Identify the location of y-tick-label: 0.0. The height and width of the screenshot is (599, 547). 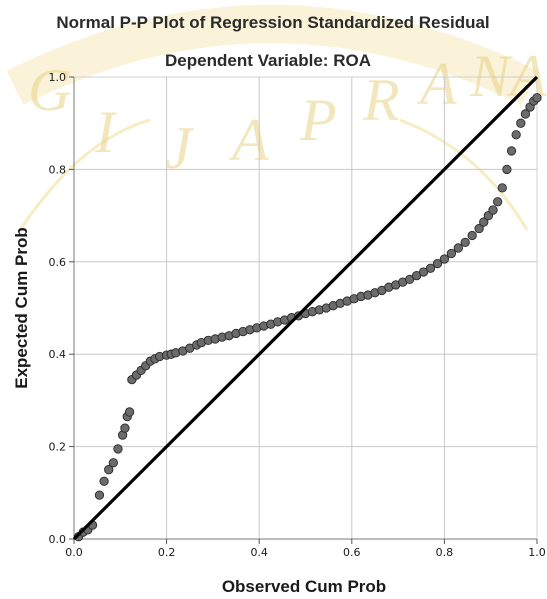
(58, 539).